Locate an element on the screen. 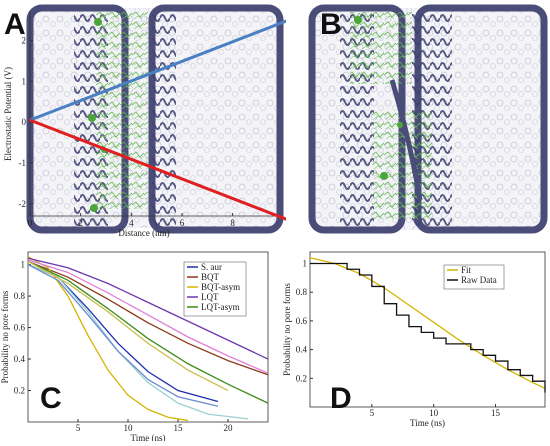 The height and width of the screenshot is (446, 550). legend-label: Raw Data is located at coordinates (479, 280).